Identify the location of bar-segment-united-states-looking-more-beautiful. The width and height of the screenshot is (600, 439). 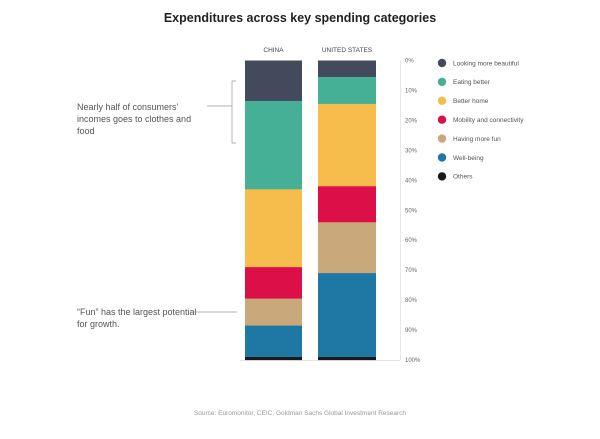
(347, 69).